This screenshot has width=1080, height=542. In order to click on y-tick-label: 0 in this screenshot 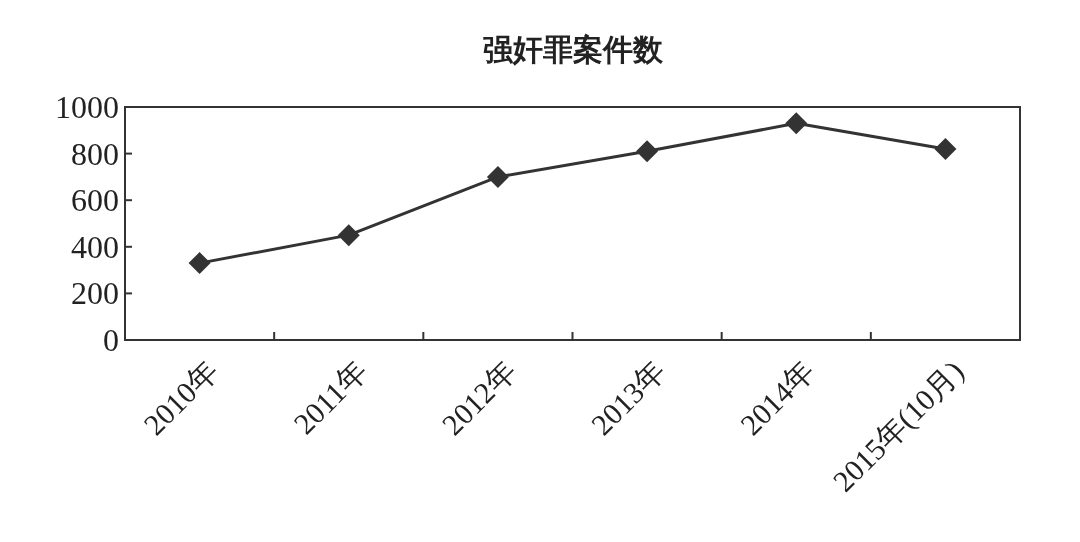, I will do `click(111, 340)`.